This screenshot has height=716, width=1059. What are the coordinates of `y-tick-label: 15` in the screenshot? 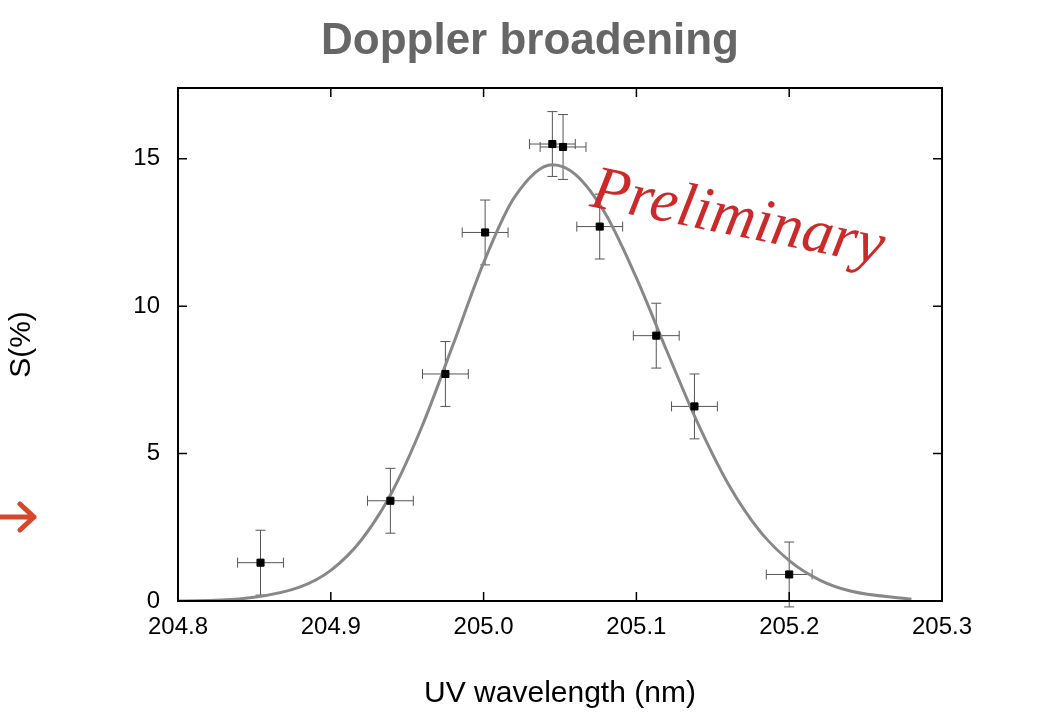 It's located at (146, 157).